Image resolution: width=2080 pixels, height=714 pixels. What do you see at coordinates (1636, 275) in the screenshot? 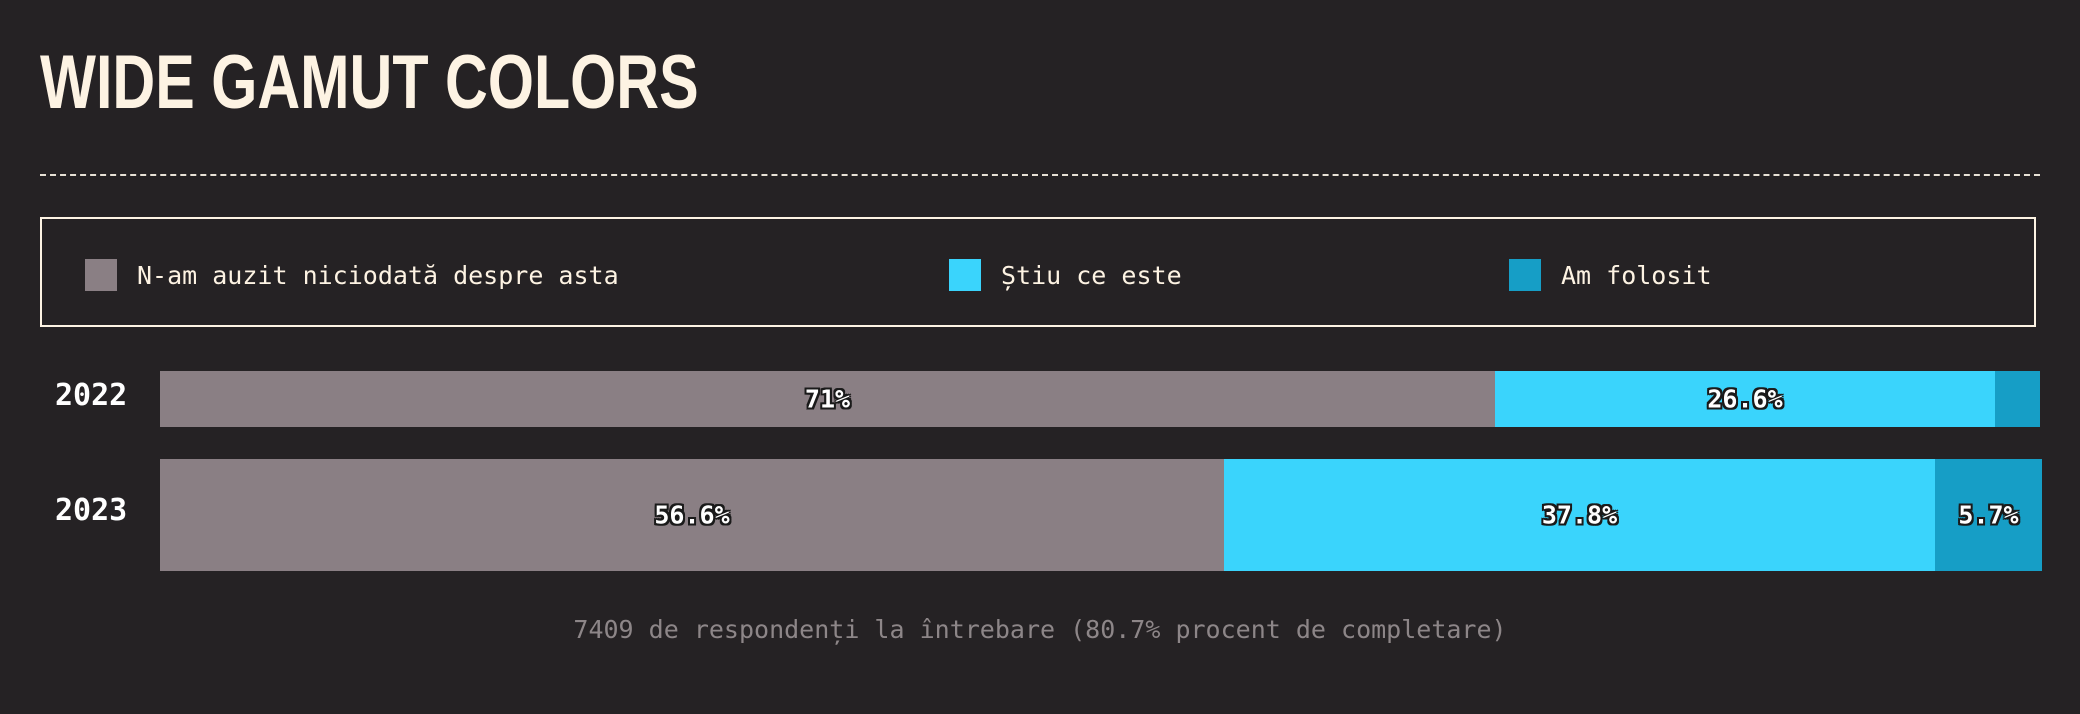
I see `legend-label-used-it: Am folosit` at bounding box center [1636, 275].